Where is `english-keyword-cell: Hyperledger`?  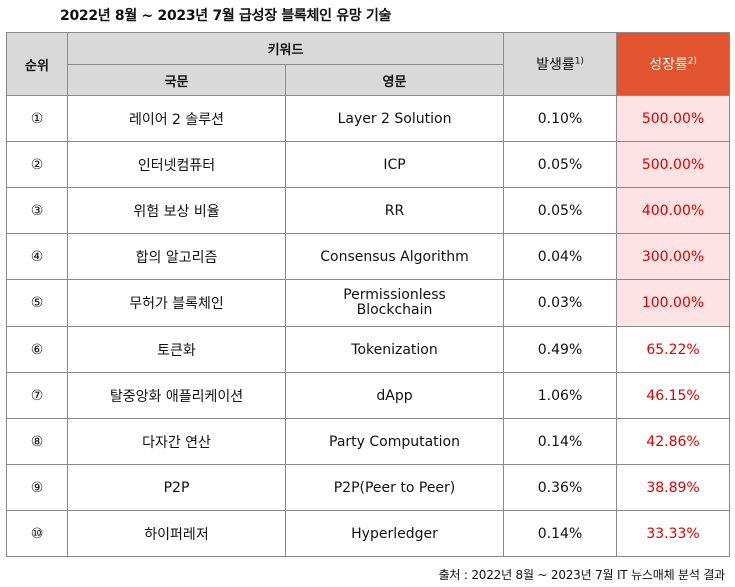
english-keyword-cell: Hyperledger is located at coordinates (394, 533).